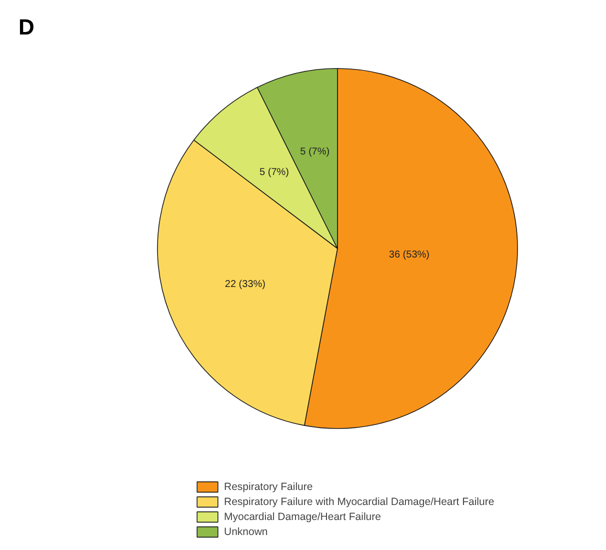  What do you see at coordinates (26, 27) in the screenshot?
I see `chart-title: D` at bounding box center [26, 27].